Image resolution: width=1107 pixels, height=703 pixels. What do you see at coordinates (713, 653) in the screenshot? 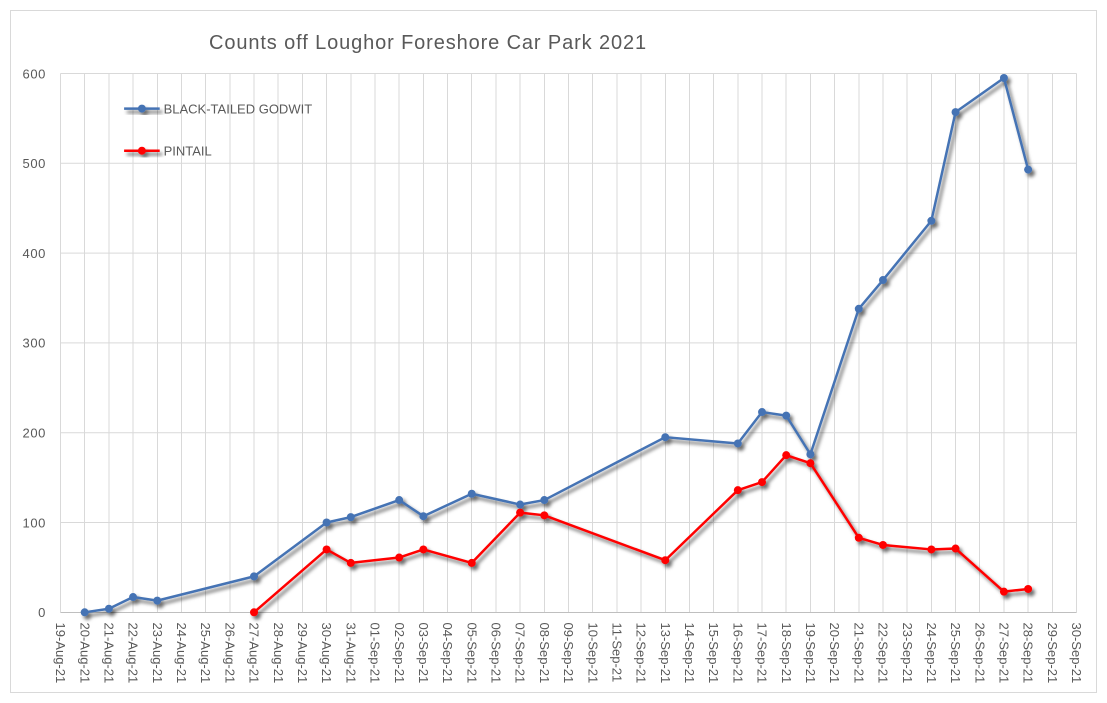
I see `svg-text: 15-Sep-21` at bounding box center [713, 653].